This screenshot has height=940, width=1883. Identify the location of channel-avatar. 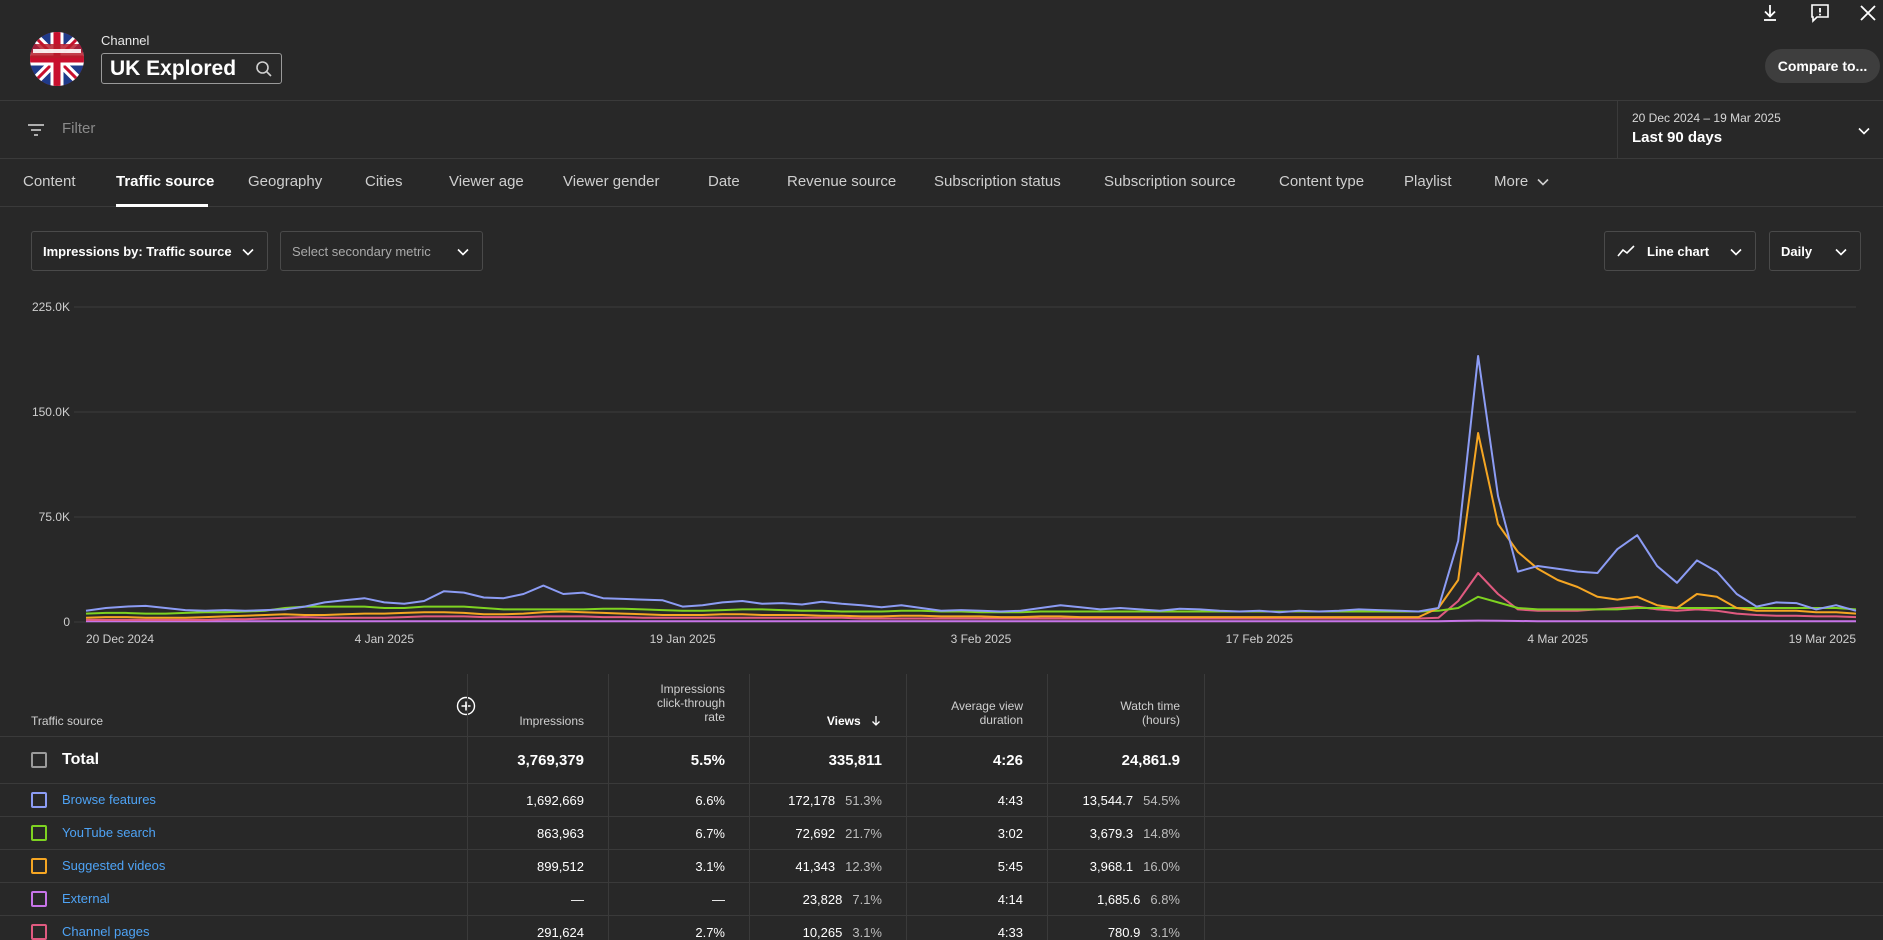
(57, 59).